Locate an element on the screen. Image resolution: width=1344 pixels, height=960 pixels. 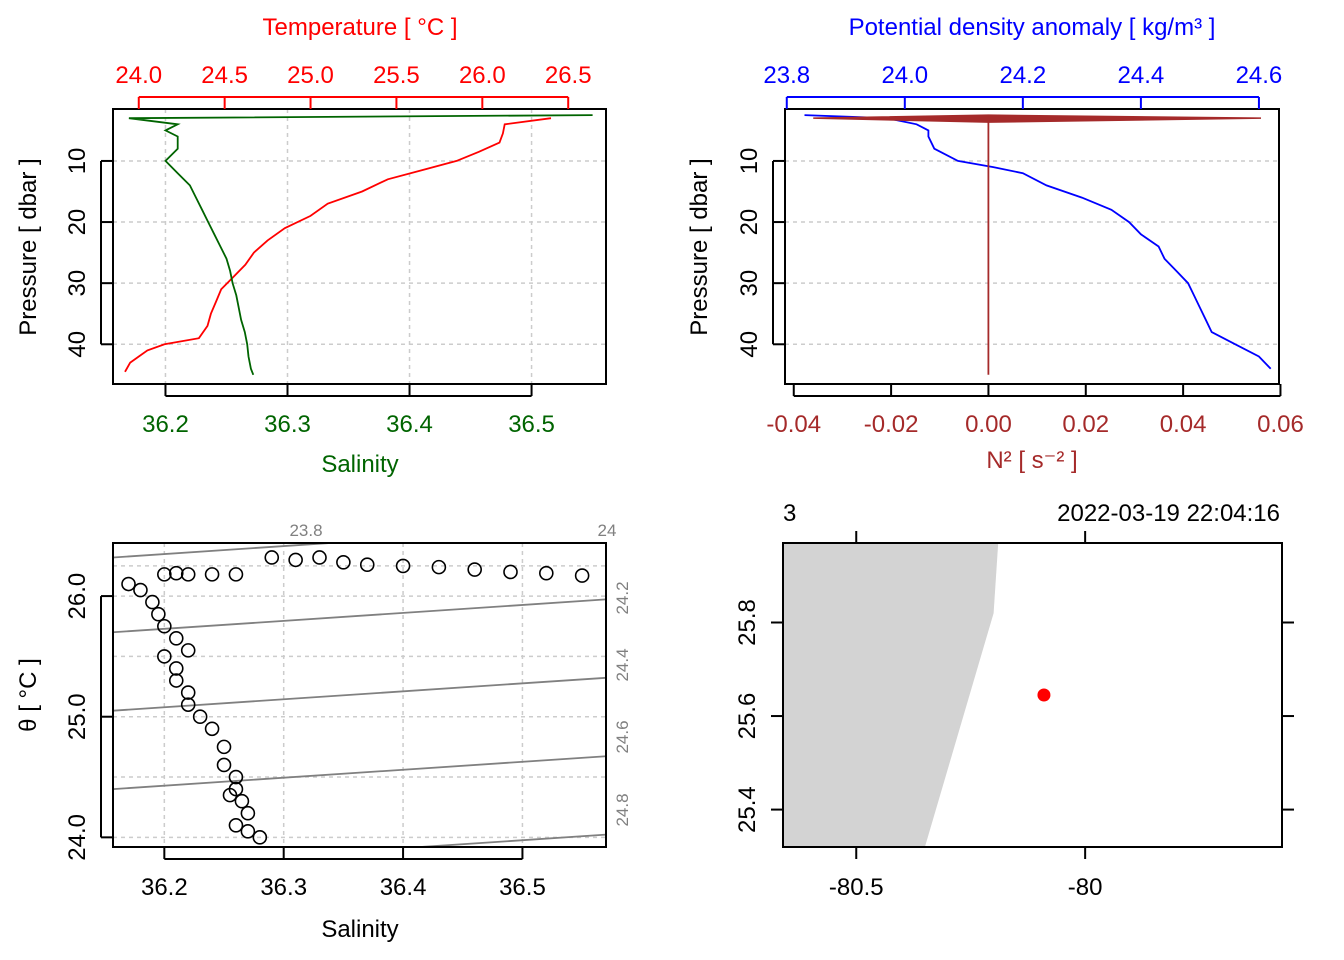
p1-top-tick-label: 24.0 is located at coordinates (138, 75).